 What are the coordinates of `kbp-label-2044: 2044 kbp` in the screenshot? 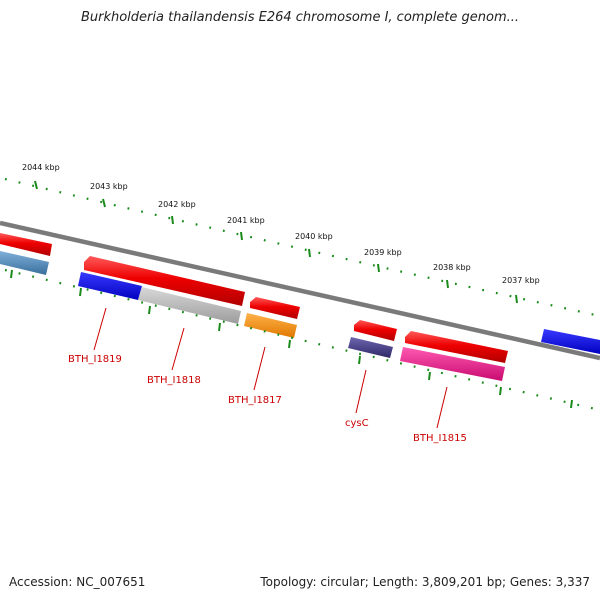 It's located at (41, 167).